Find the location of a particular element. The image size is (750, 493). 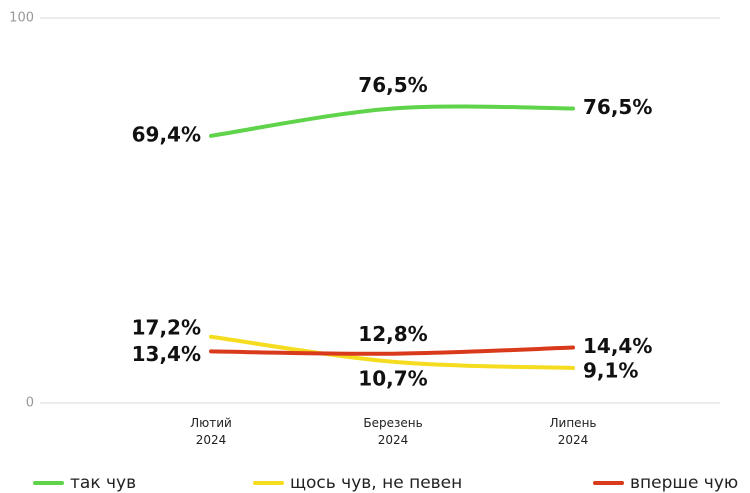

y-tick-label: 0 is located at coordinates (30, 403).